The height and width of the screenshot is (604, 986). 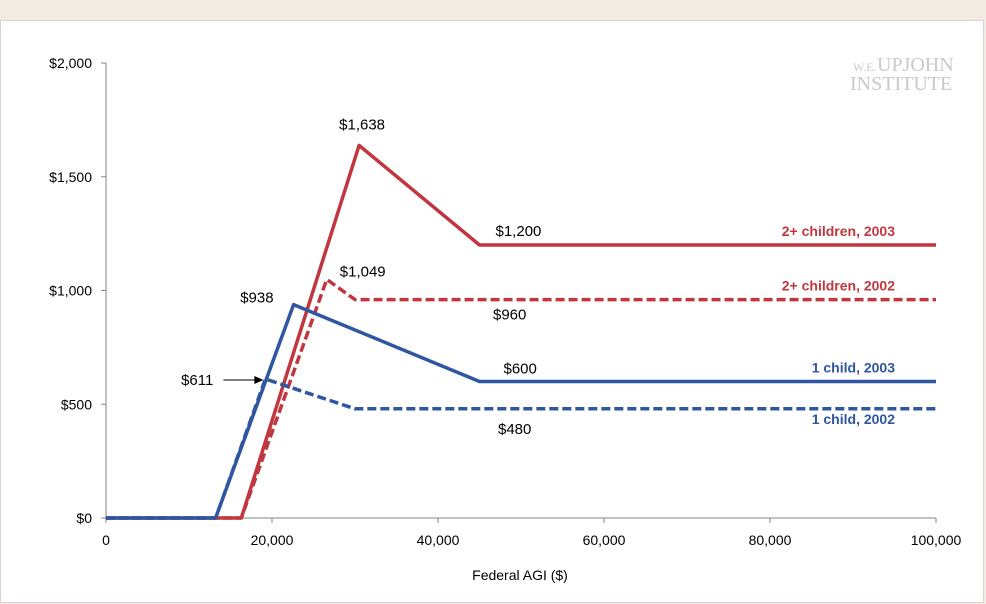 I want to click on x-tick-label: 20,000, so click(x=272, y=540).